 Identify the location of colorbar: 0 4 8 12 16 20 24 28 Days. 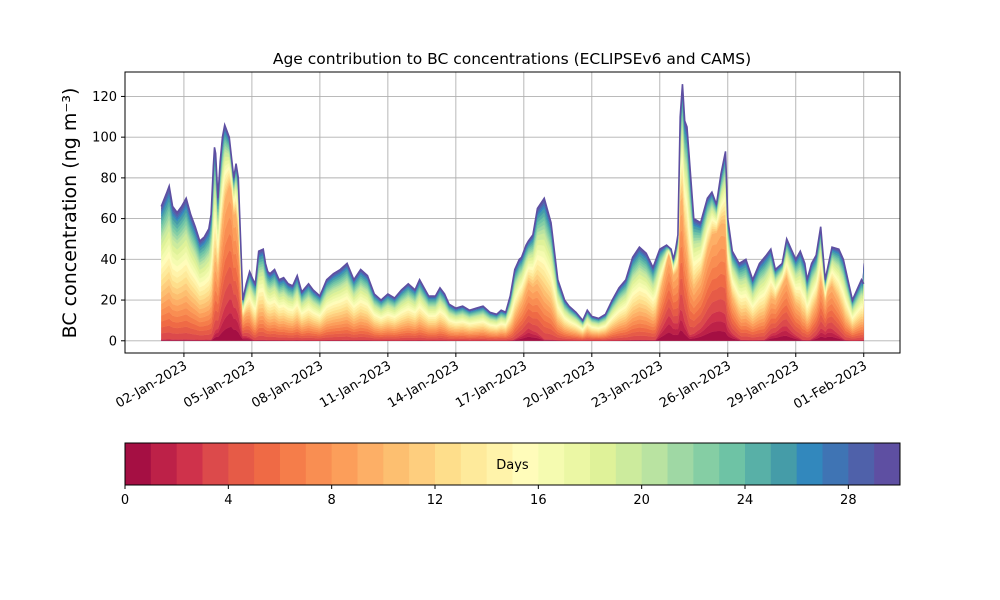
(511, 475).